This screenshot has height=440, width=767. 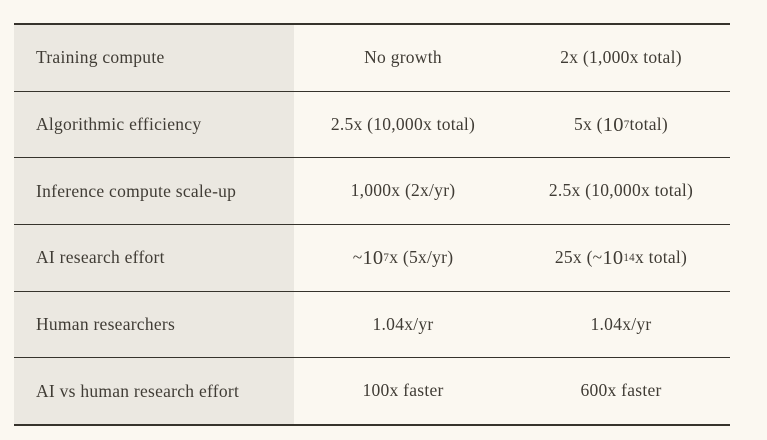 I want to click on value-cell-a: 2.5x (10,000x total), so click(x=403, y=125).